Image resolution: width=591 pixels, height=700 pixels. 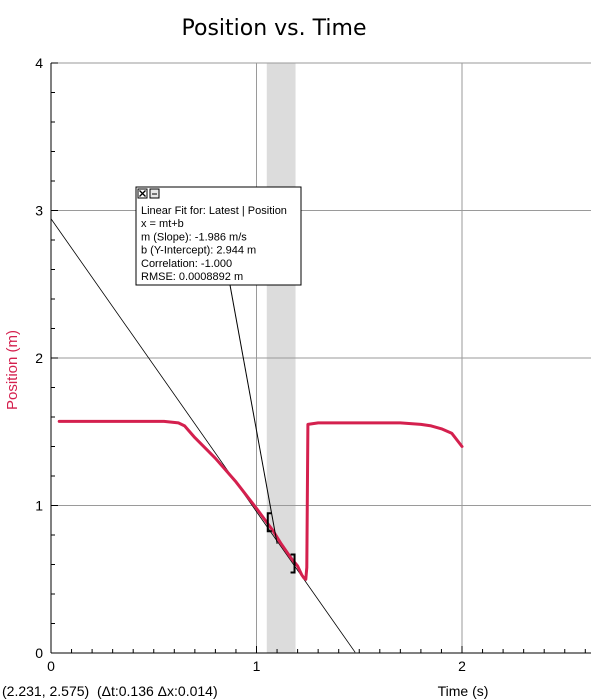 What do you see at coordinates (253, 414) in the screenshot?
I see `fit-box-leader-line` at bounding box center [253, 414].